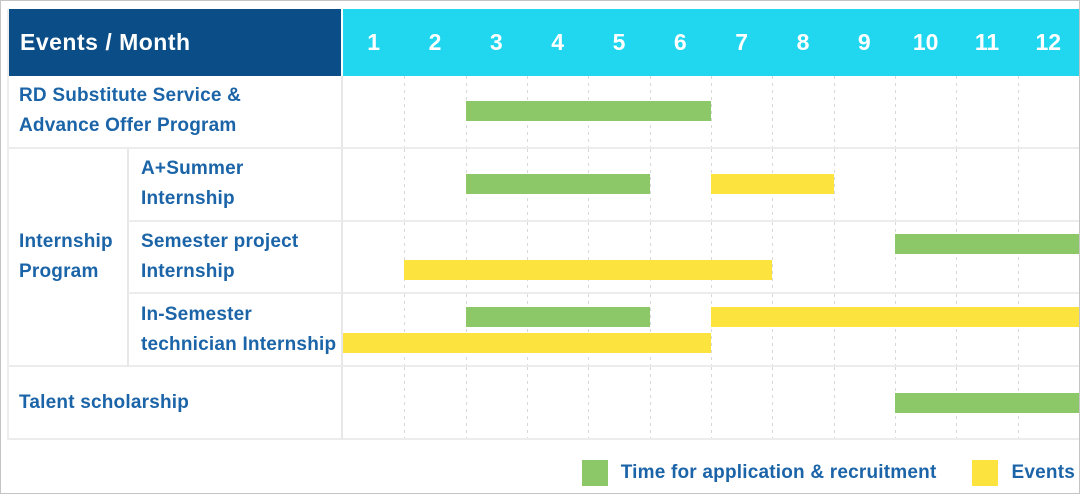 The height and width of the screenshot is (494, 1080). Describe the element at coordinates (680, 42) in the screenshot. I see `month-label: 6` at that location.